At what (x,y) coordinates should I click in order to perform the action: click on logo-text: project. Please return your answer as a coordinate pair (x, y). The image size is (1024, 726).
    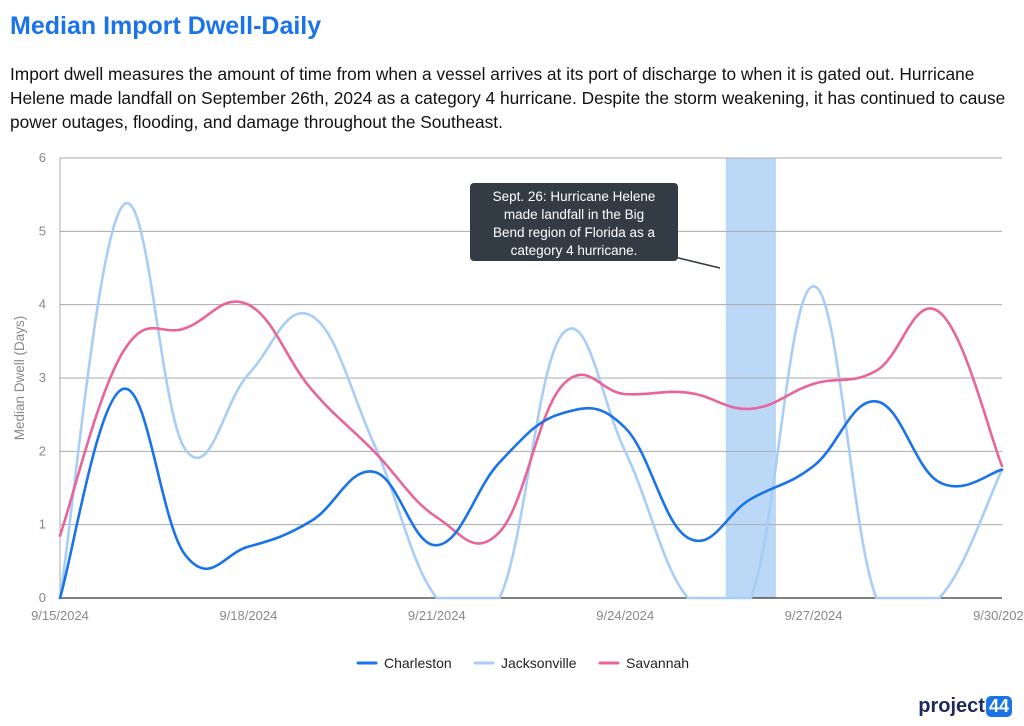
    Looking at the image, I should click on (951, 706).